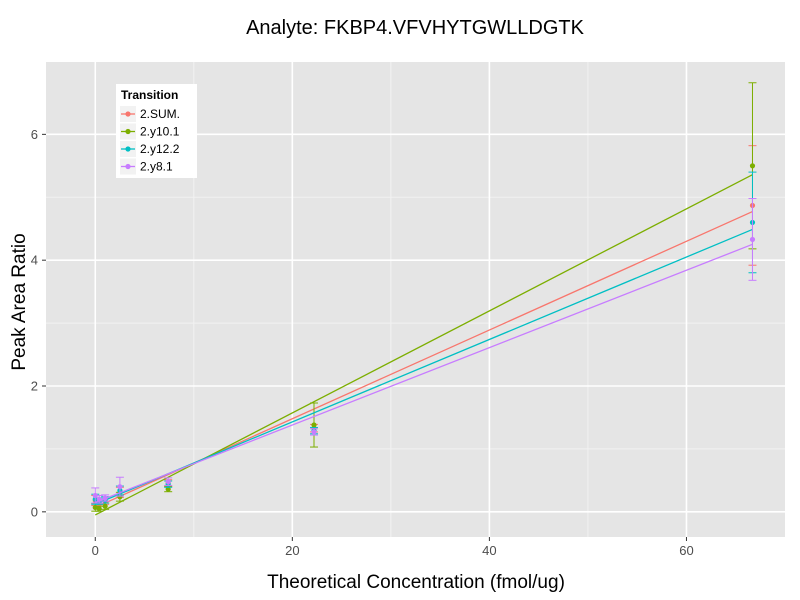  What do you see at coordinates (160, 132) in the screenshot?
I see `legend-item-label: 2.y10.1` at bounding box center [160, 132].